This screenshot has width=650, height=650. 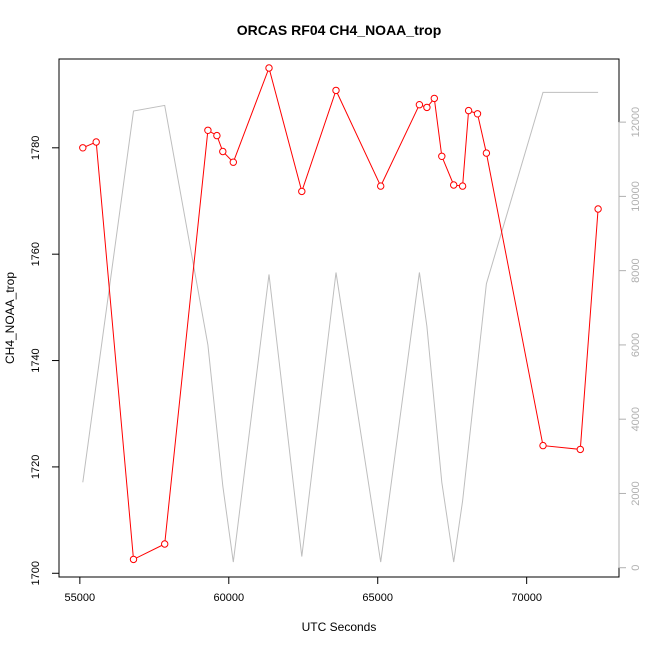 What do you see at coordinates (636, 196) in the screenshot?
I see `y2-tick-label: 10000` at bounding box center [636, 196].